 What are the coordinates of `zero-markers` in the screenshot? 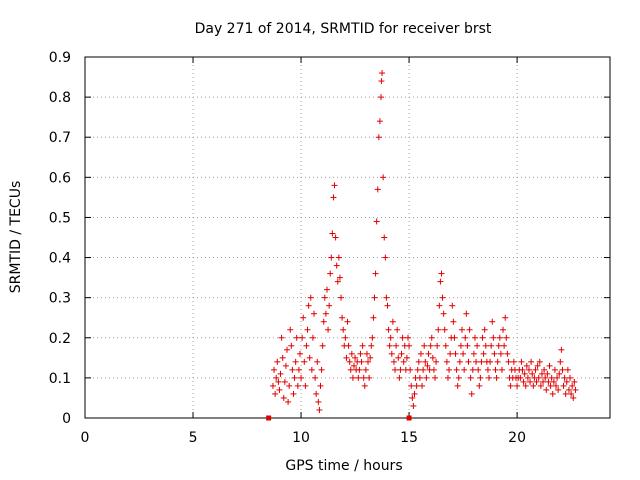 It's located at (339, 418).